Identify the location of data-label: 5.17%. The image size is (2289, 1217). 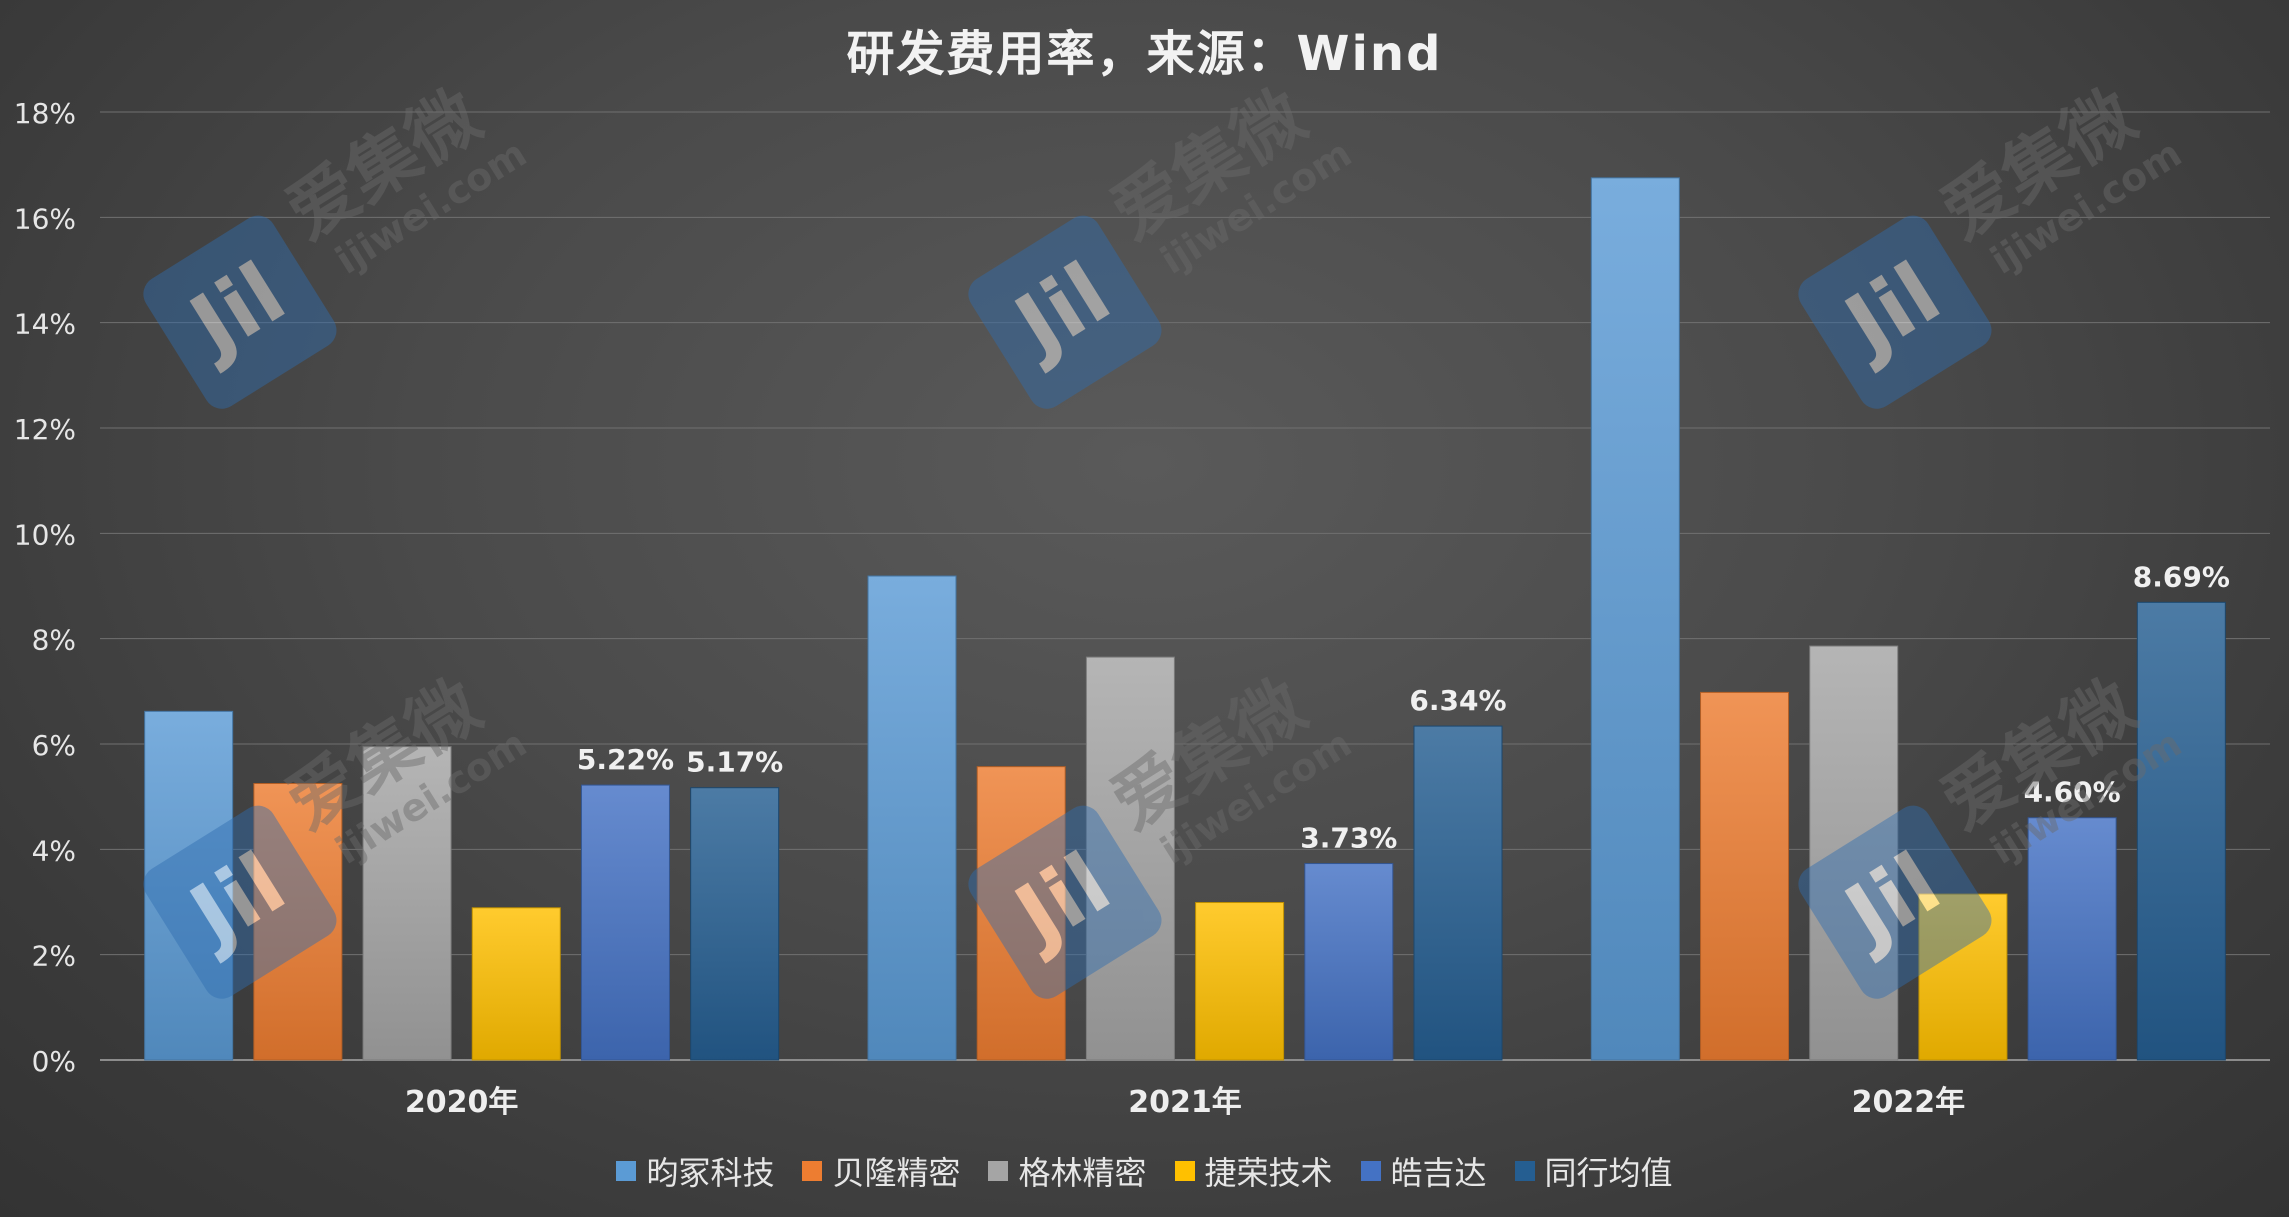
(734, 762).